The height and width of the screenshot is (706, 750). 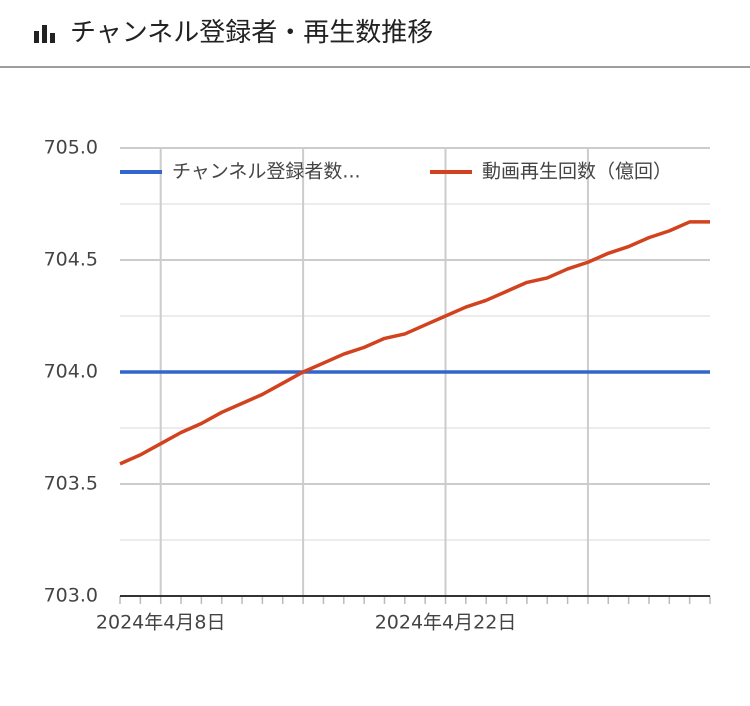 What do you see at coordinates (71, 372) in the screenshot?
I see `y-tick-label: 704.0` at bounding box center [71, 372].